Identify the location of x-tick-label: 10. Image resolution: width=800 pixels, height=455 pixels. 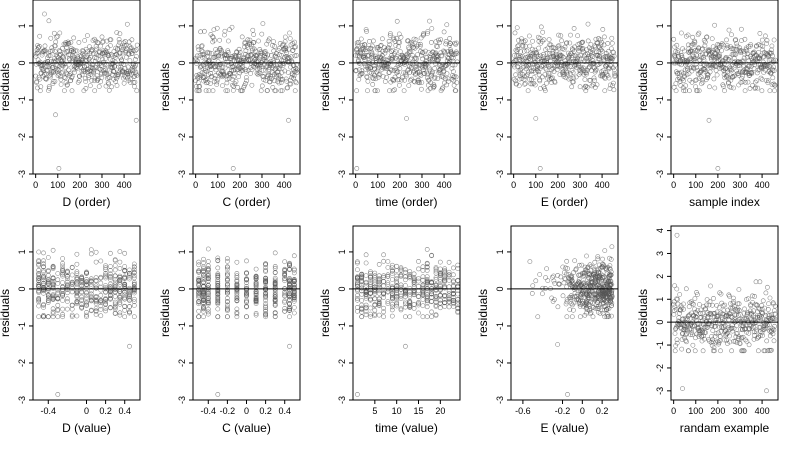
(397, 411).